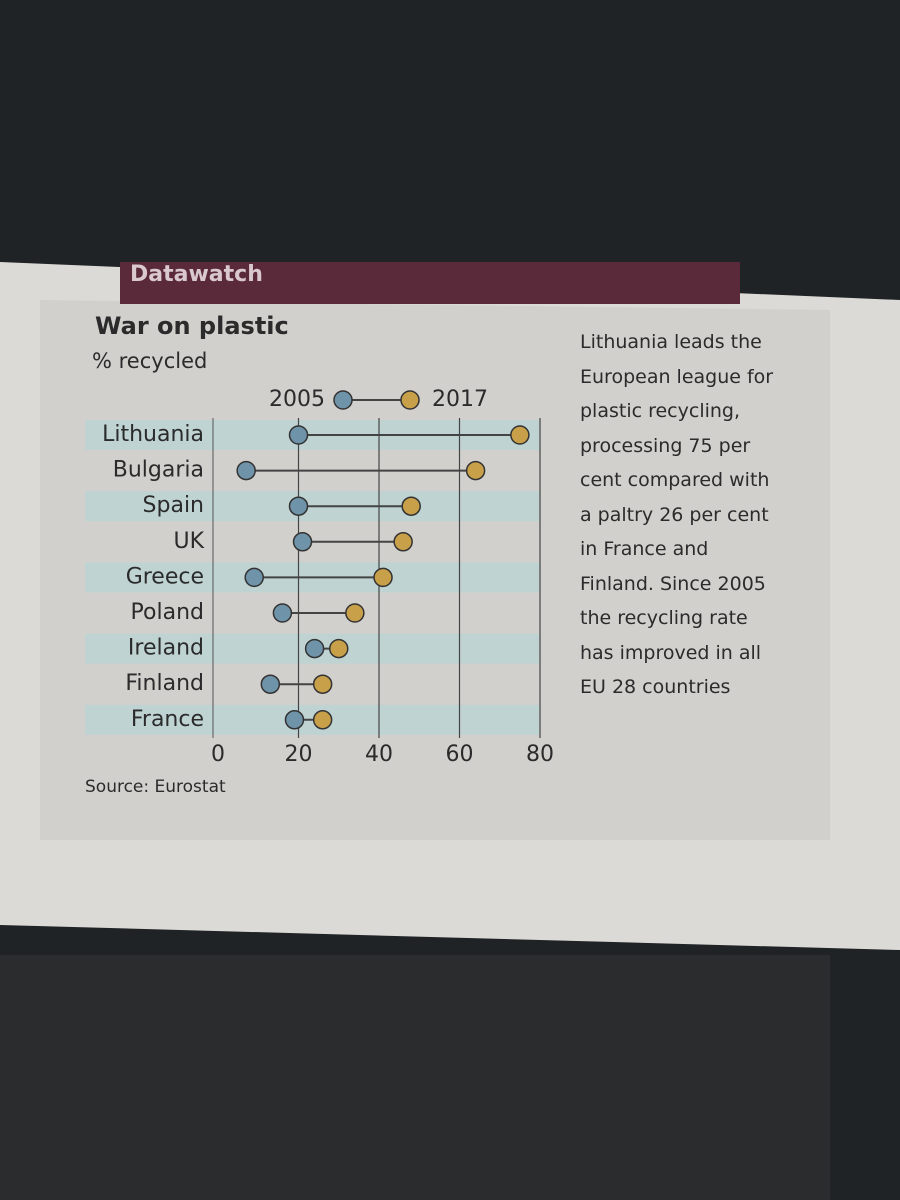  Describe the element at coordinates (149, 361) in the screenshot. I see `chart-subtitle: % recycled` at that location.